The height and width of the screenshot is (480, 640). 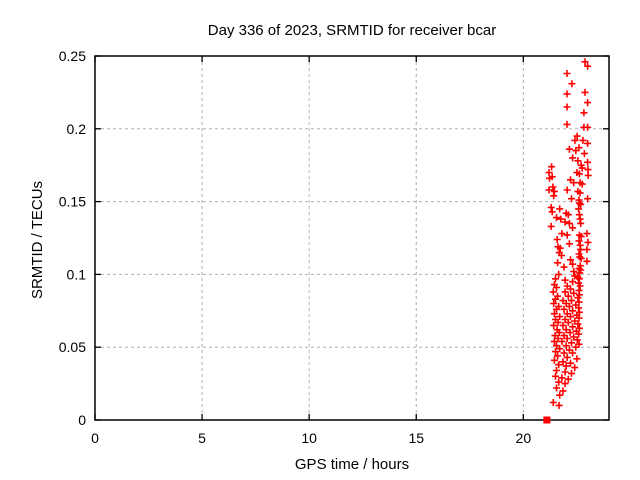 What do you see at coordinates (352, 464) in the screenshot?
I see `x-axis-label: GPS time / hours` at bounding box center [352, 464].